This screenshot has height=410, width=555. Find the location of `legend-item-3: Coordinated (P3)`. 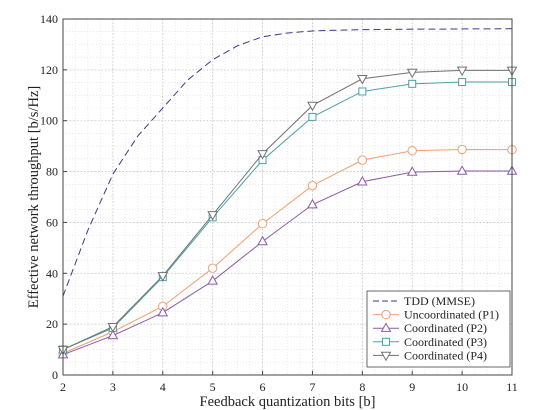

legend-item-3: Coordinated (P3) is located at coordinates (430, 342).